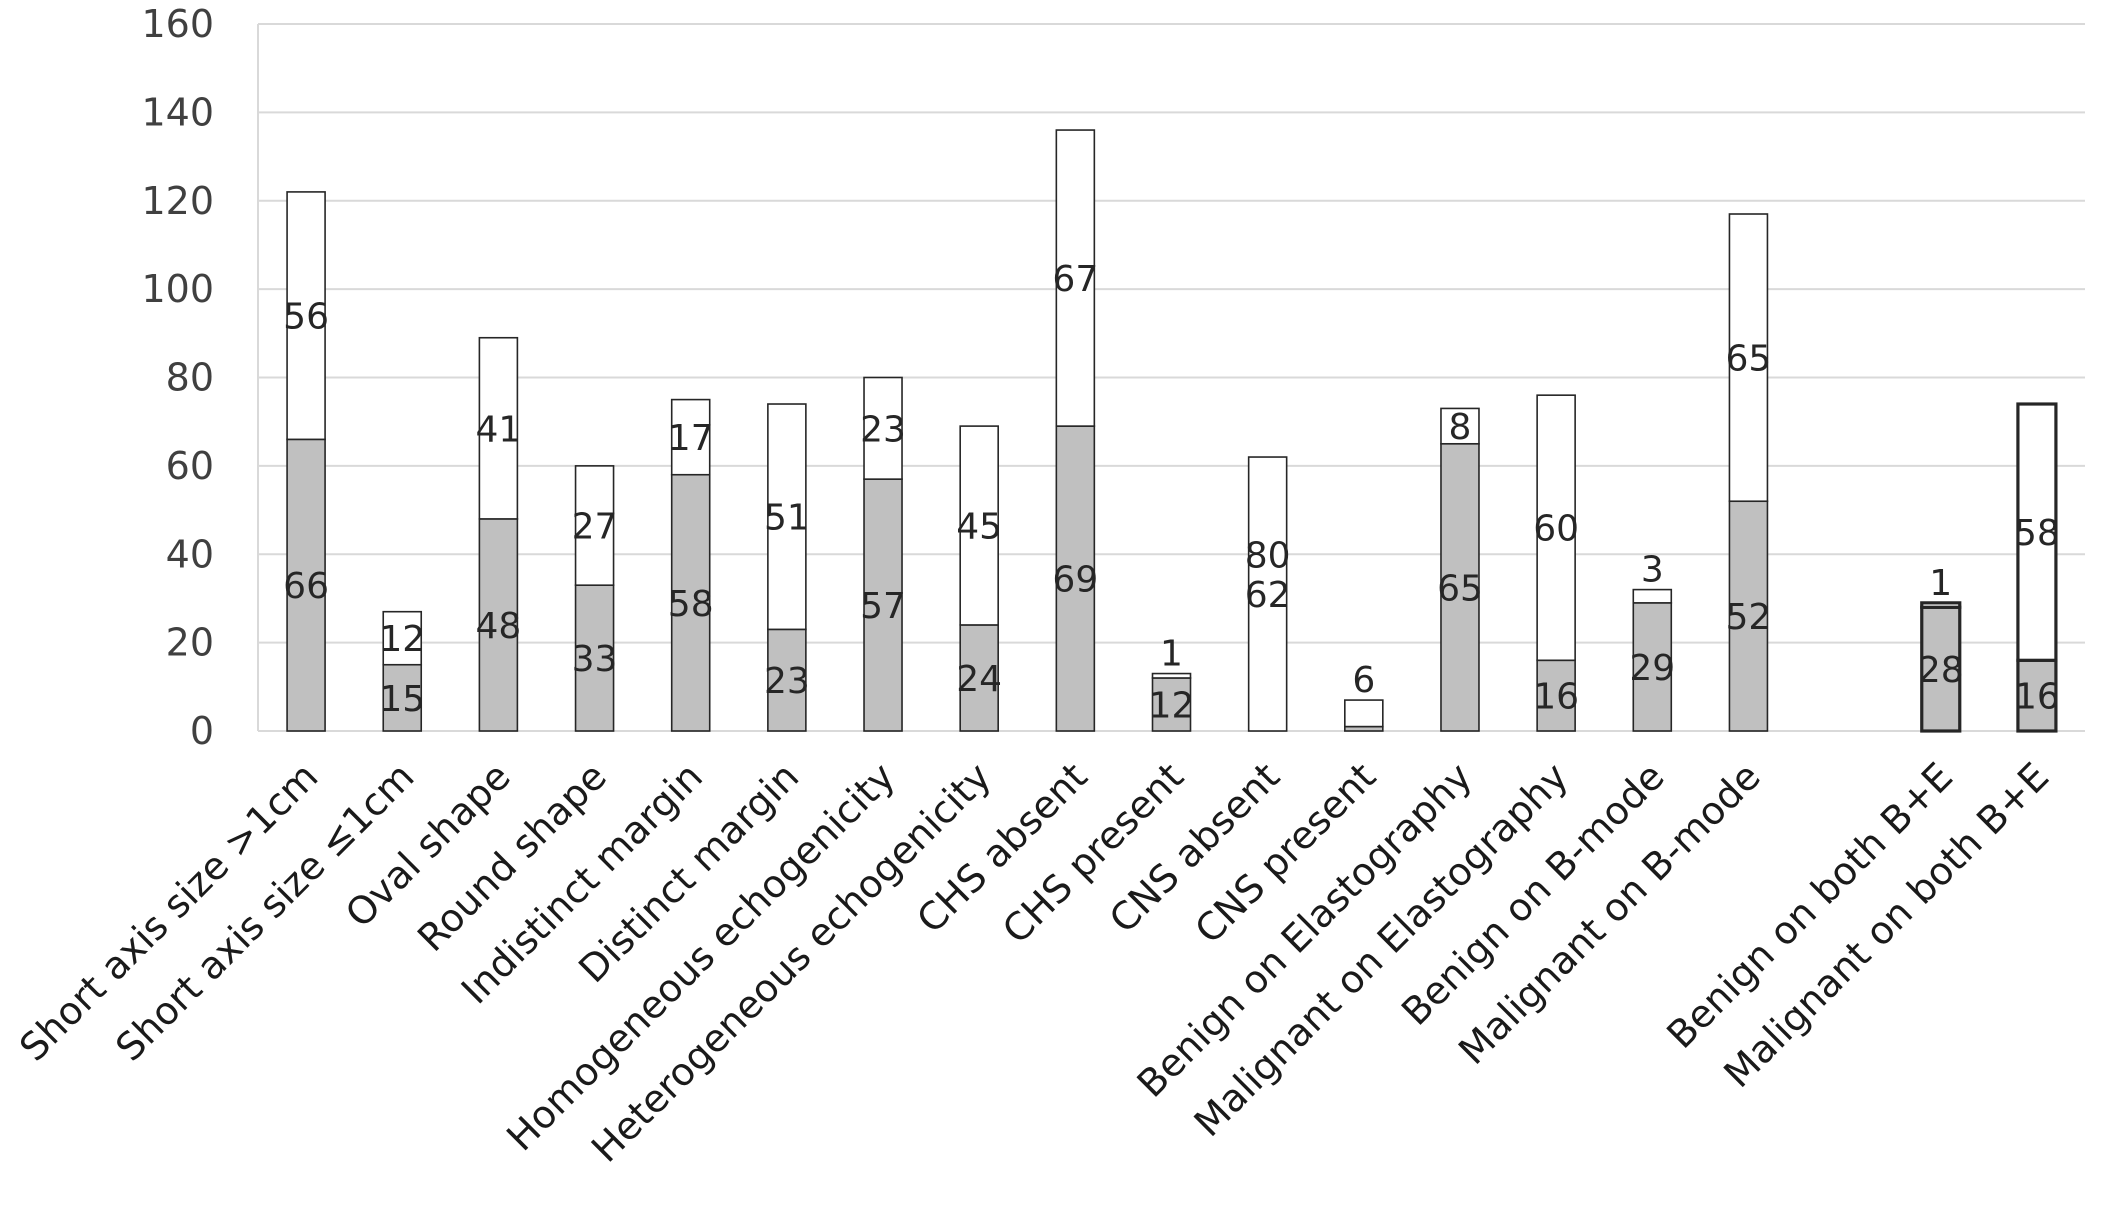 The image size is (2128, 1227). I want to click on data-label-bottom: 58, so click(691, 604).